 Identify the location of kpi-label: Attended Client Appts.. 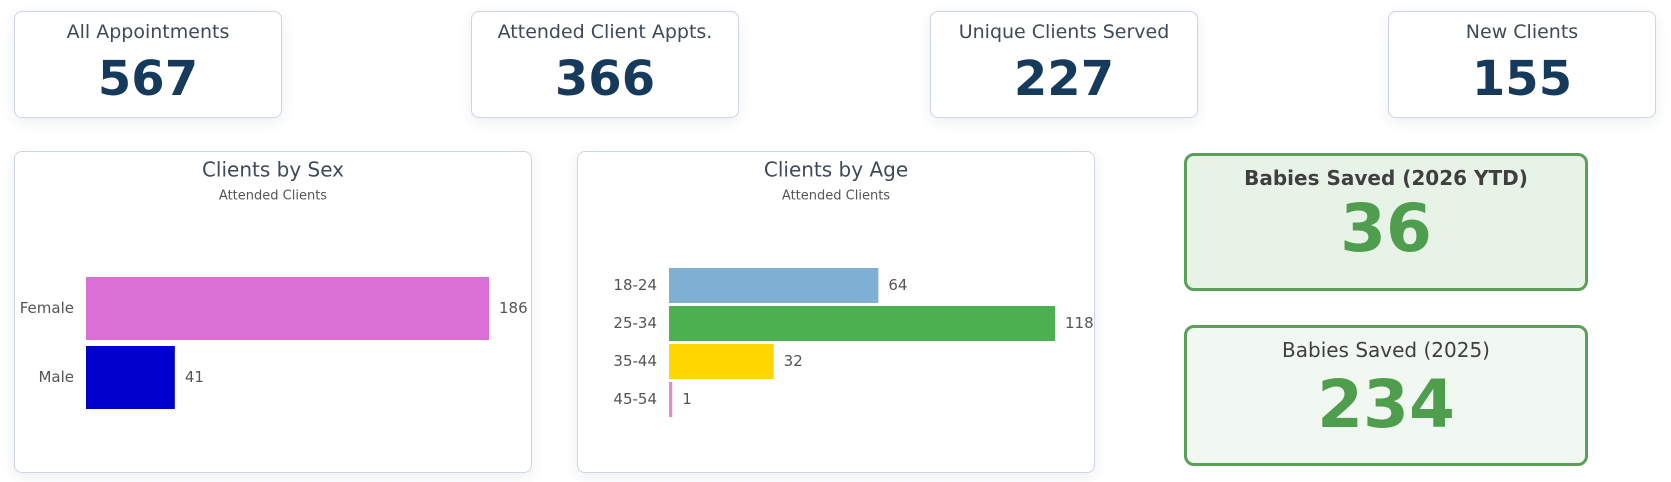
(605, 32).